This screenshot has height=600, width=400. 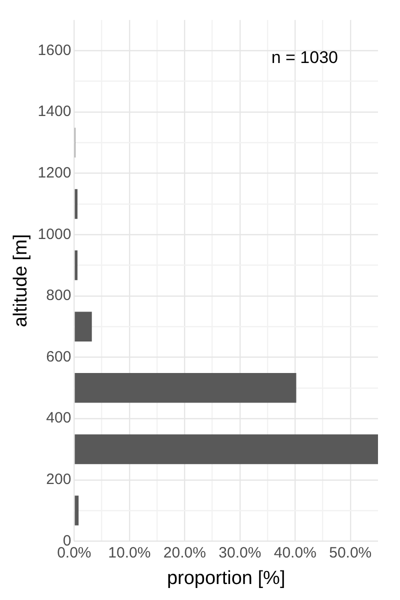 What do you see at coordinates (304, 58) in the screenshot?
I see `annotation: n = 1030` at bounding box center [304, 58].